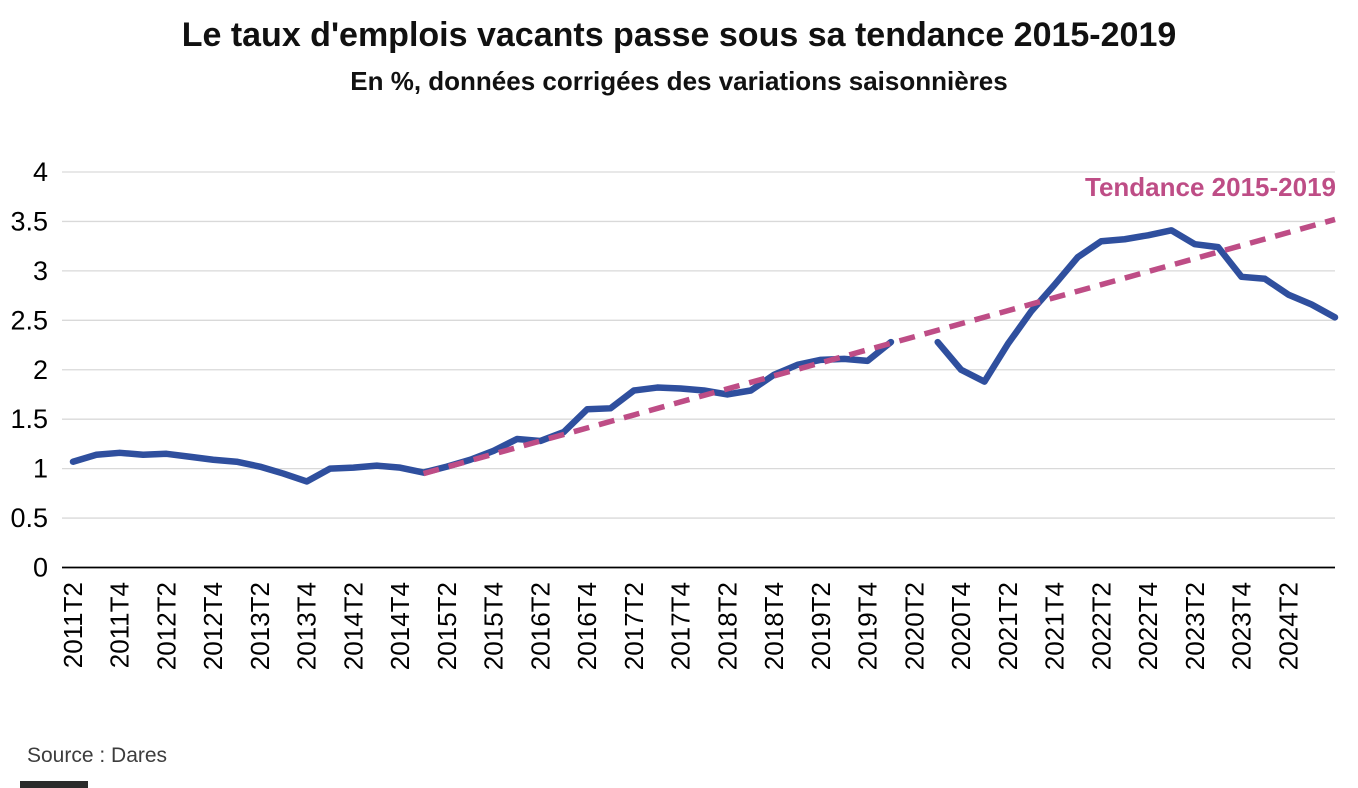 Image resolution: width=1358 pixels, height=788 pixels. What do you see at coordinates (353, 626) in the screenshot?
I see `x-tick-label: 2014T2` at bounding box center [353, 626].